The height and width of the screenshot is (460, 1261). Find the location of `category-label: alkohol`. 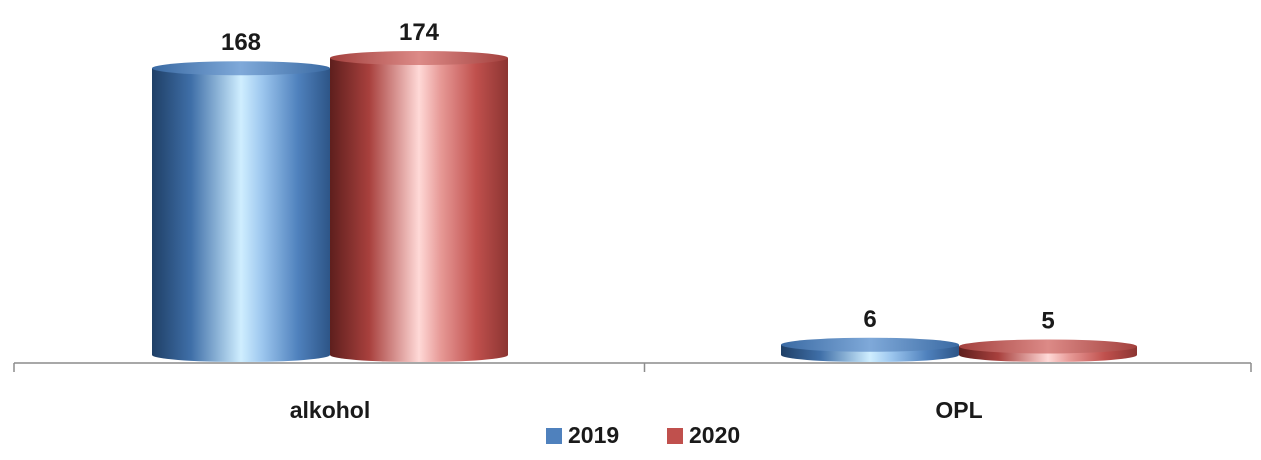

category-label: alkohol is located at coordinates (330, 410).